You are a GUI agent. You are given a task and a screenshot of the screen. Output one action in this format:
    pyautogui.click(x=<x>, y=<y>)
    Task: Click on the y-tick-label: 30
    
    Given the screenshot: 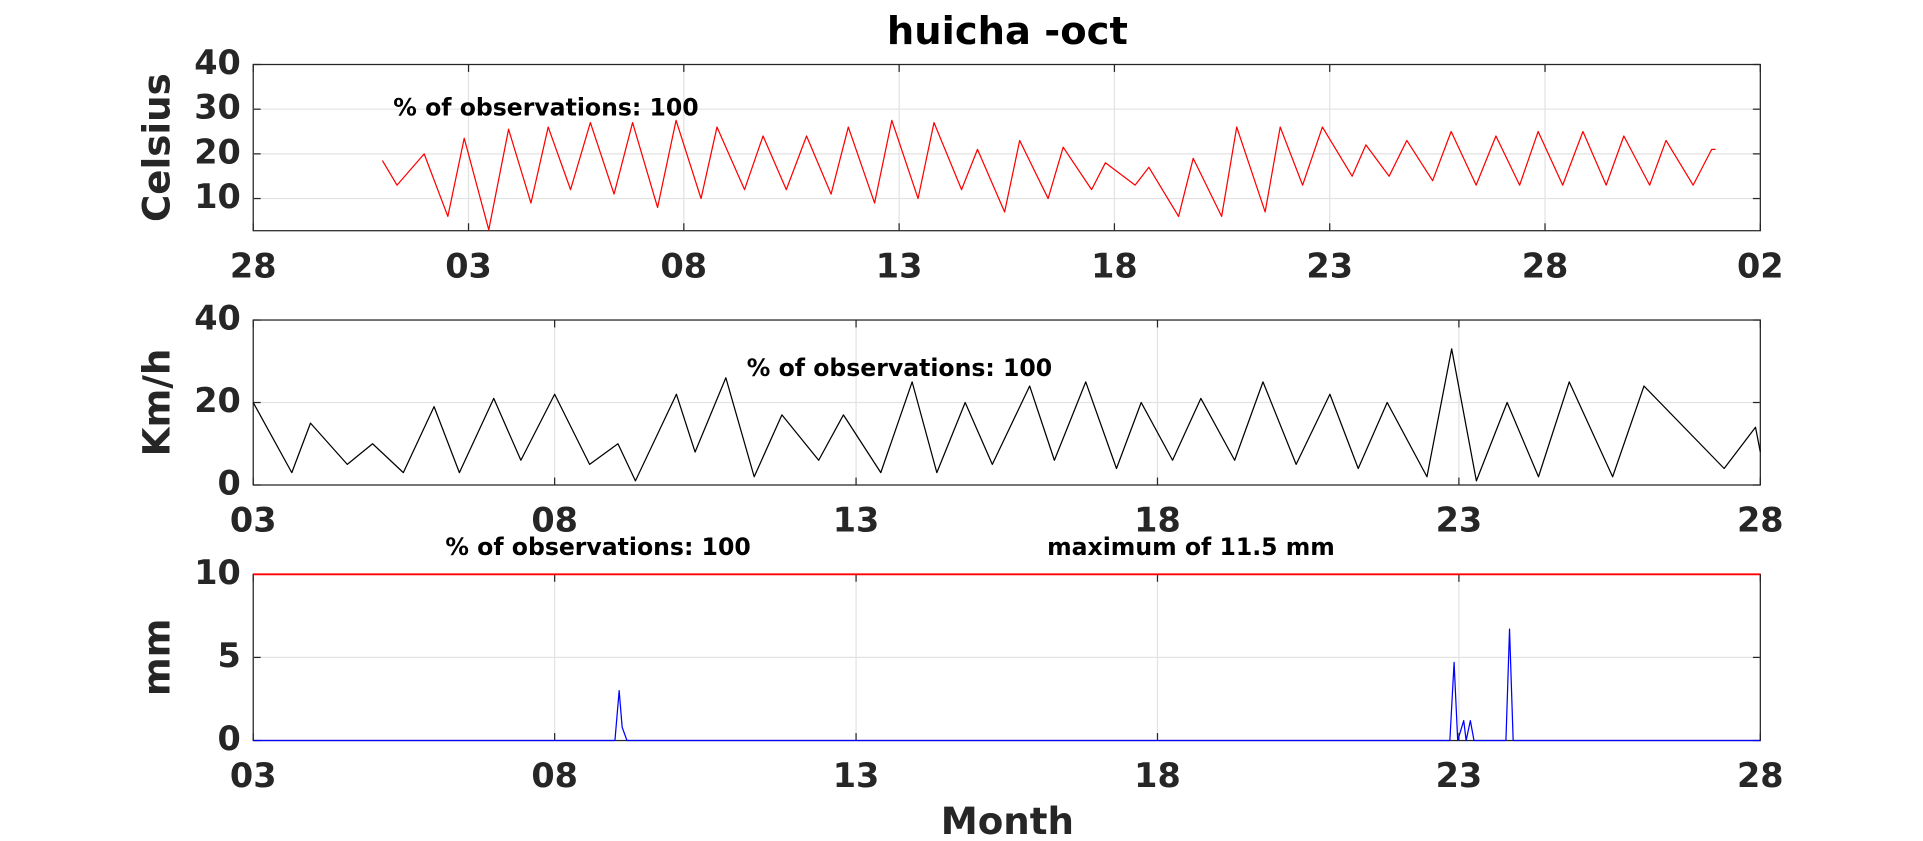 What is the action you would take?
    pyautogui.click(x=217, y=107)
    